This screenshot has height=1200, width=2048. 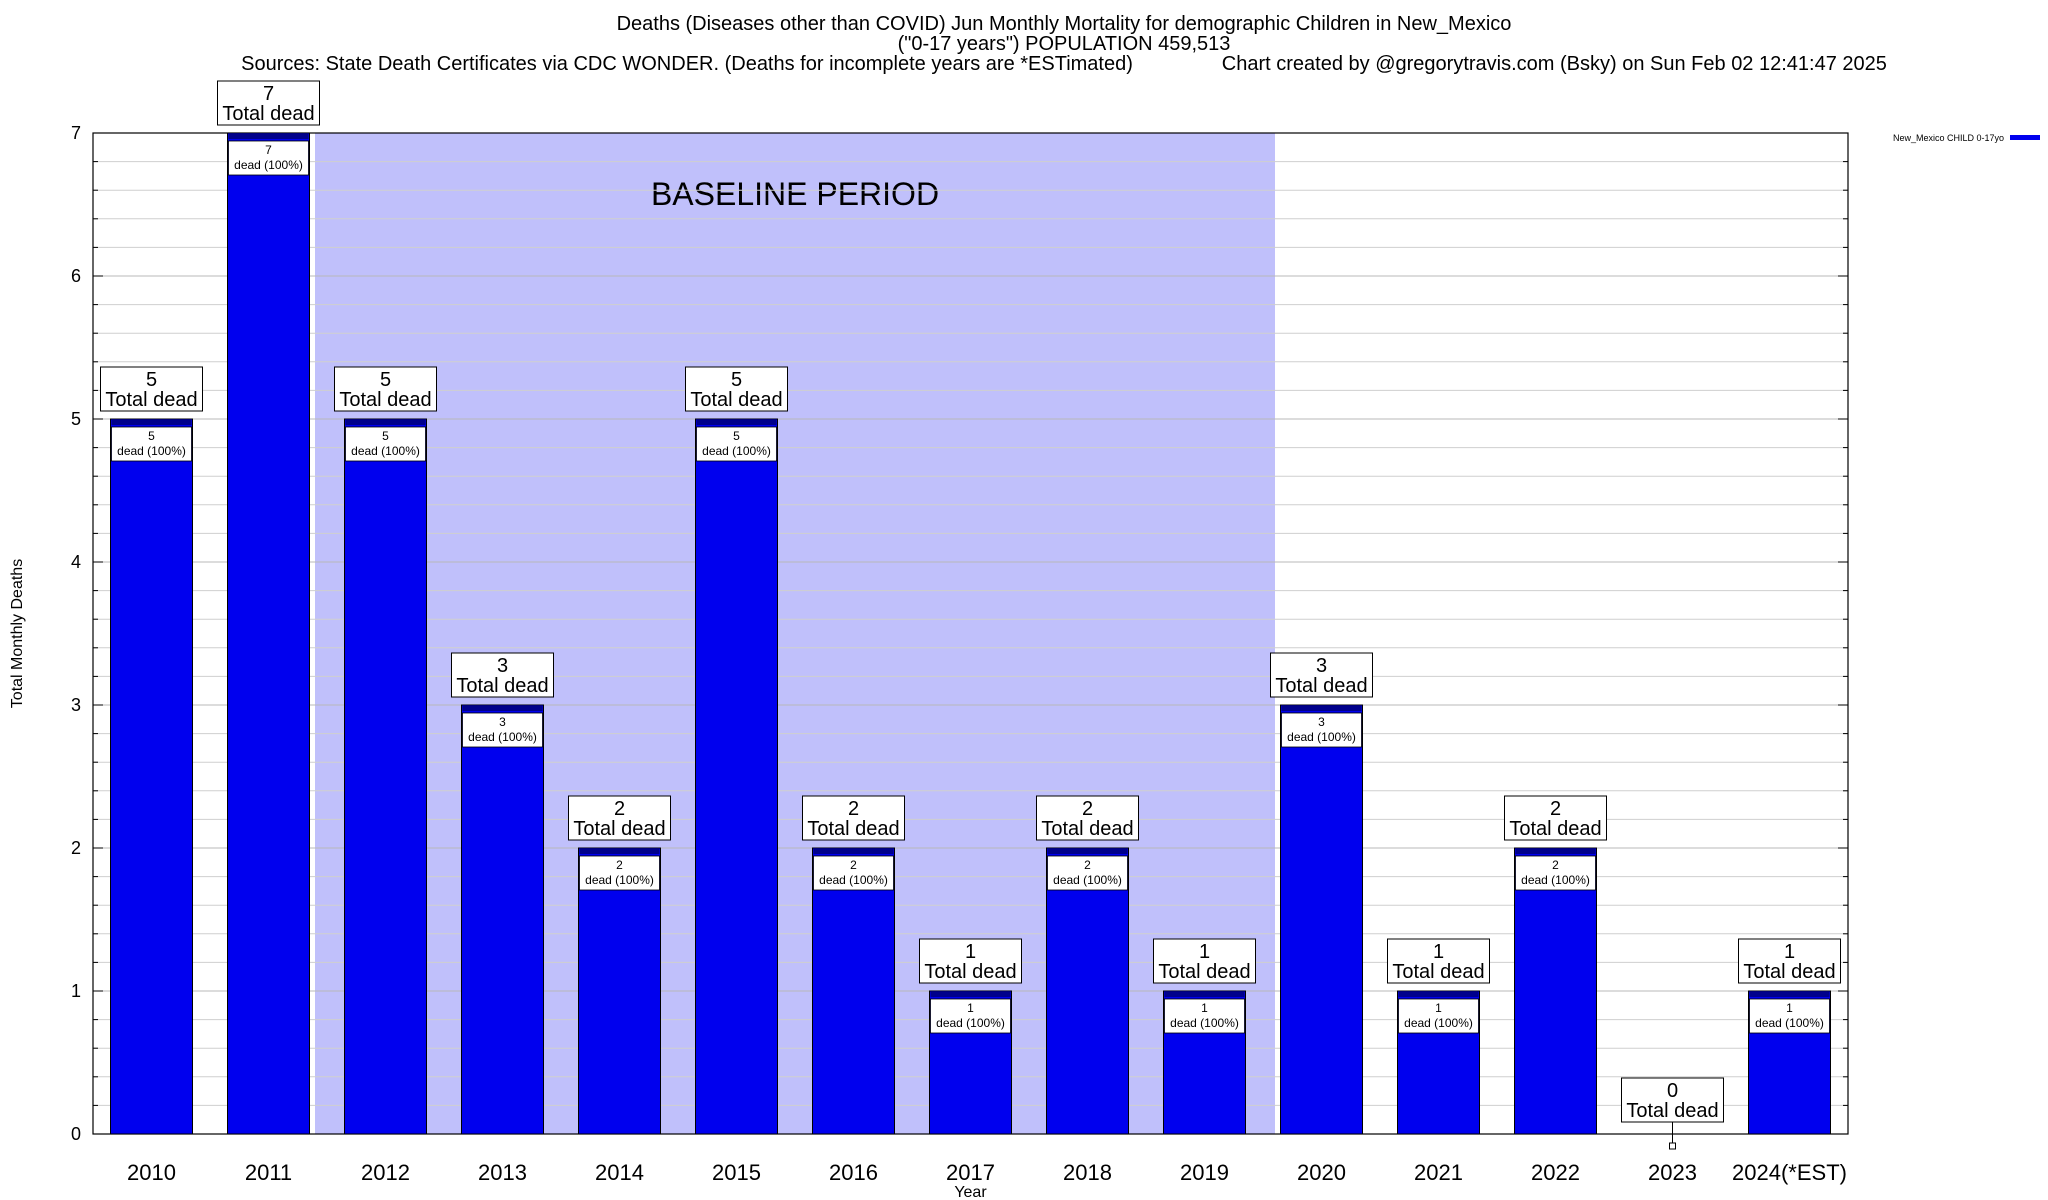 What do you see at coordinates (970, 1008) in the screenshot?
I see `bar-inner-value: 1` at bounding box center [970, 1008].